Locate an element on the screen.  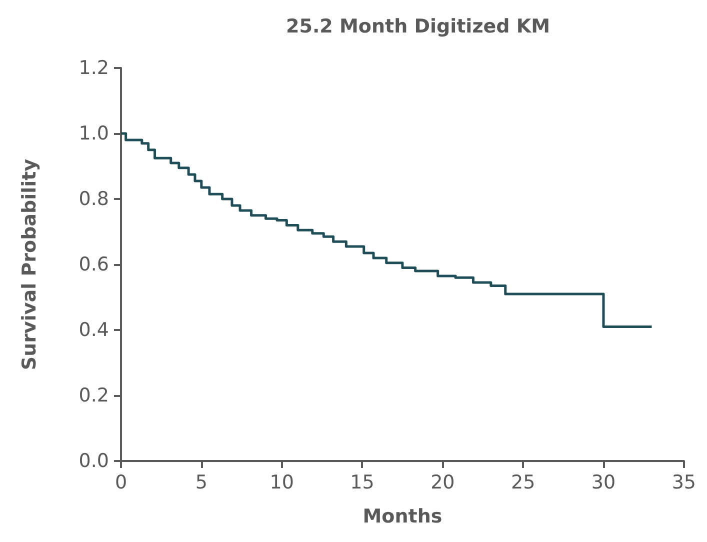
x-tick-label: 35 is located at coordinates (684, 483).